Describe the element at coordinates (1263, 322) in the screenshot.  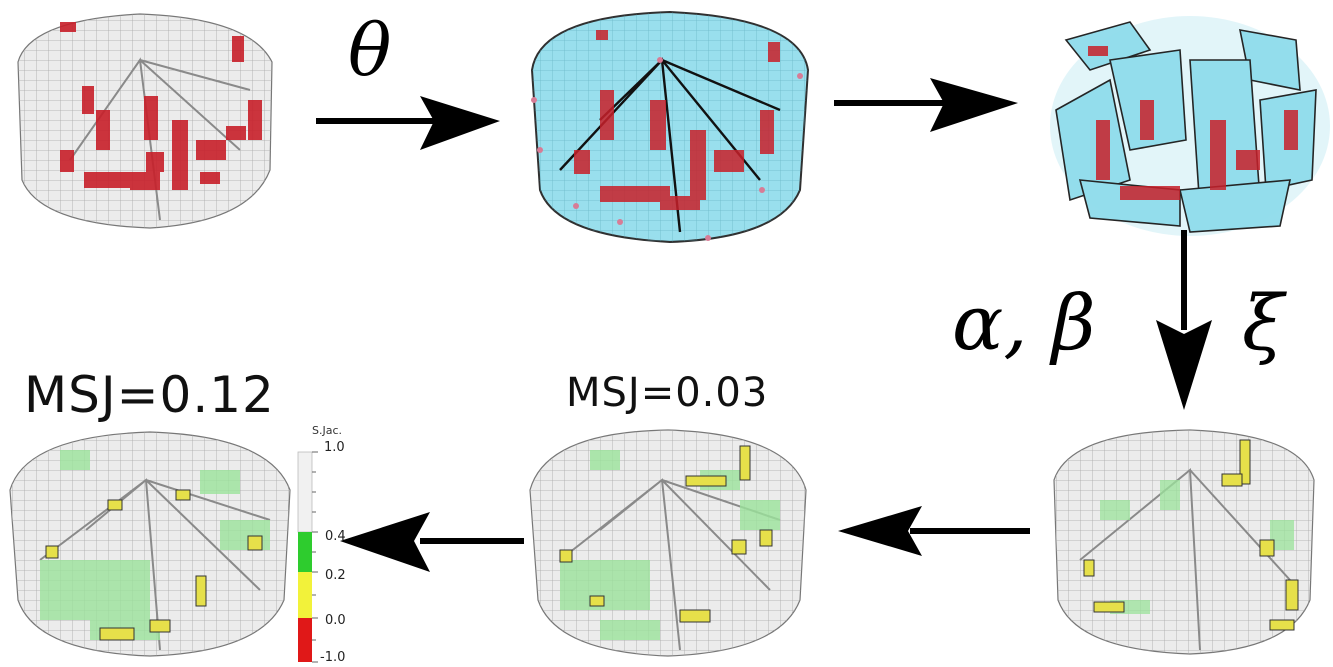
I see `xi-label: ξ` at that location.